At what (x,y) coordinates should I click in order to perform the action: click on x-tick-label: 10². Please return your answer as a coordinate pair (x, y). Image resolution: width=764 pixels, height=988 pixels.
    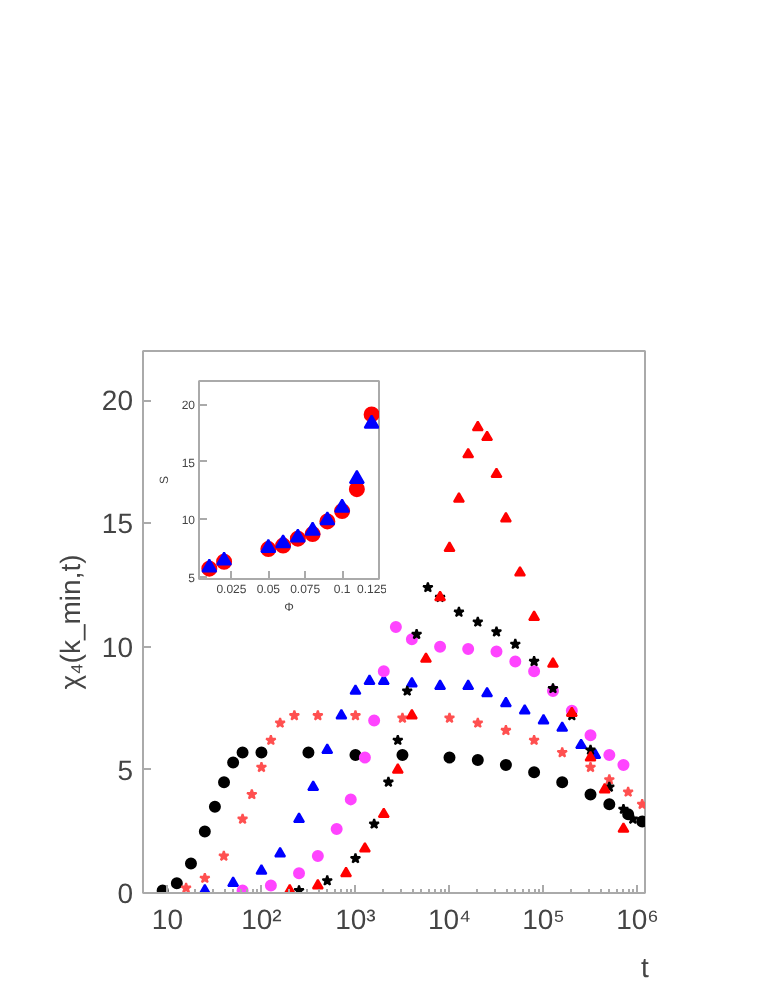
    Looking at the image, I should click on (262, 919).